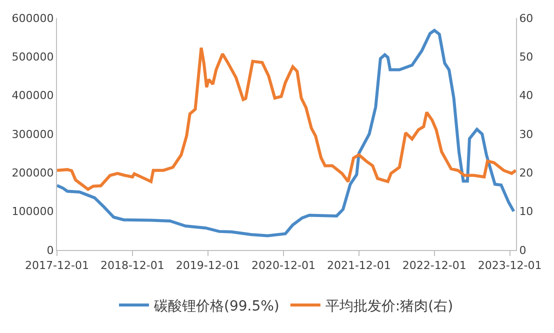 This screenshot has height=333, width=554. What do you see at coordinates (526, 18) in the screenshot?
I see `y2-tick-label: 60` at bounding box center [526, 18].